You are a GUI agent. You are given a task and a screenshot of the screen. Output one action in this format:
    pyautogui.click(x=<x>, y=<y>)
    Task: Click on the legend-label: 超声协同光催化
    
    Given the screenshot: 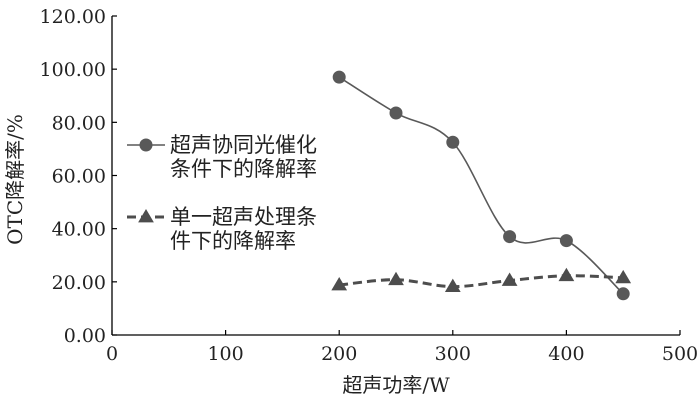 What is the action you would take?
    pyautogui.click(x=243, y=145)
    